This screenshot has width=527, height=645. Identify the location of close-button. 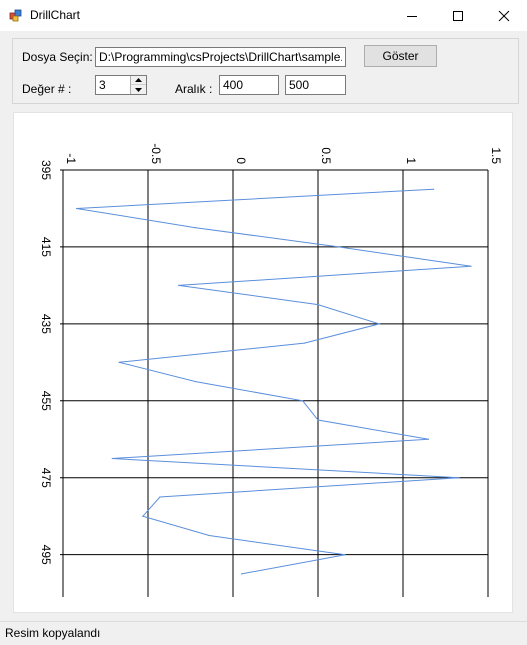
(504, 15).